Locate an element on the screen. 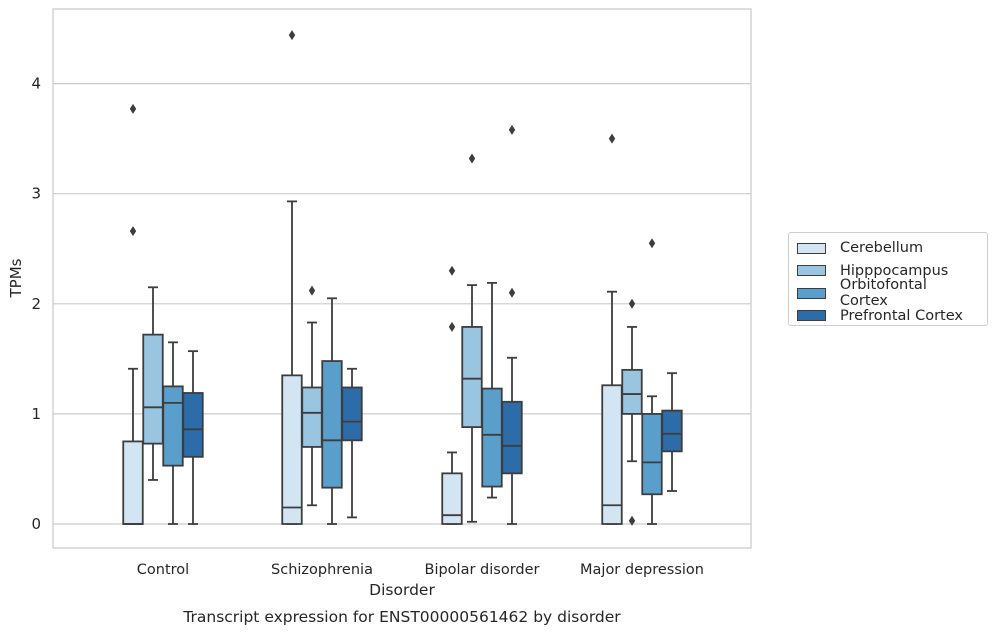  y-axis-label: TPMs is located at coordinates (16, 278).